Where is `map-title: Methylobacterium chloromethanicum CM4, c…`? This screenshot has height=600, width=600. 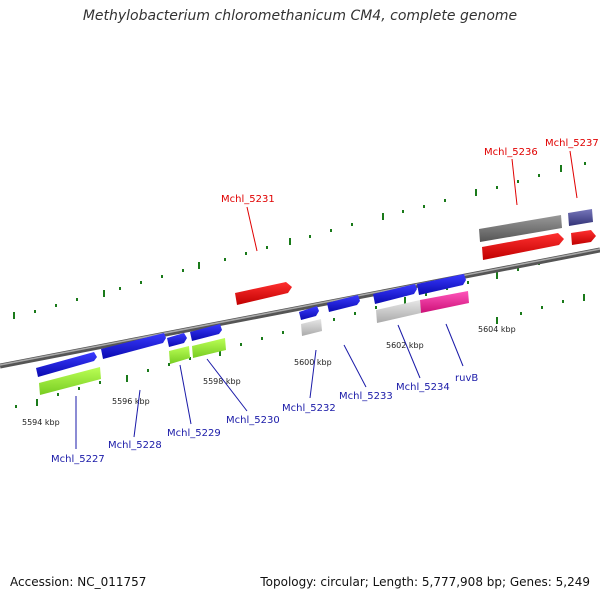
map-title: Methylobacterium chloromethanicum CM4, c… is located at coordinates (300, 16).